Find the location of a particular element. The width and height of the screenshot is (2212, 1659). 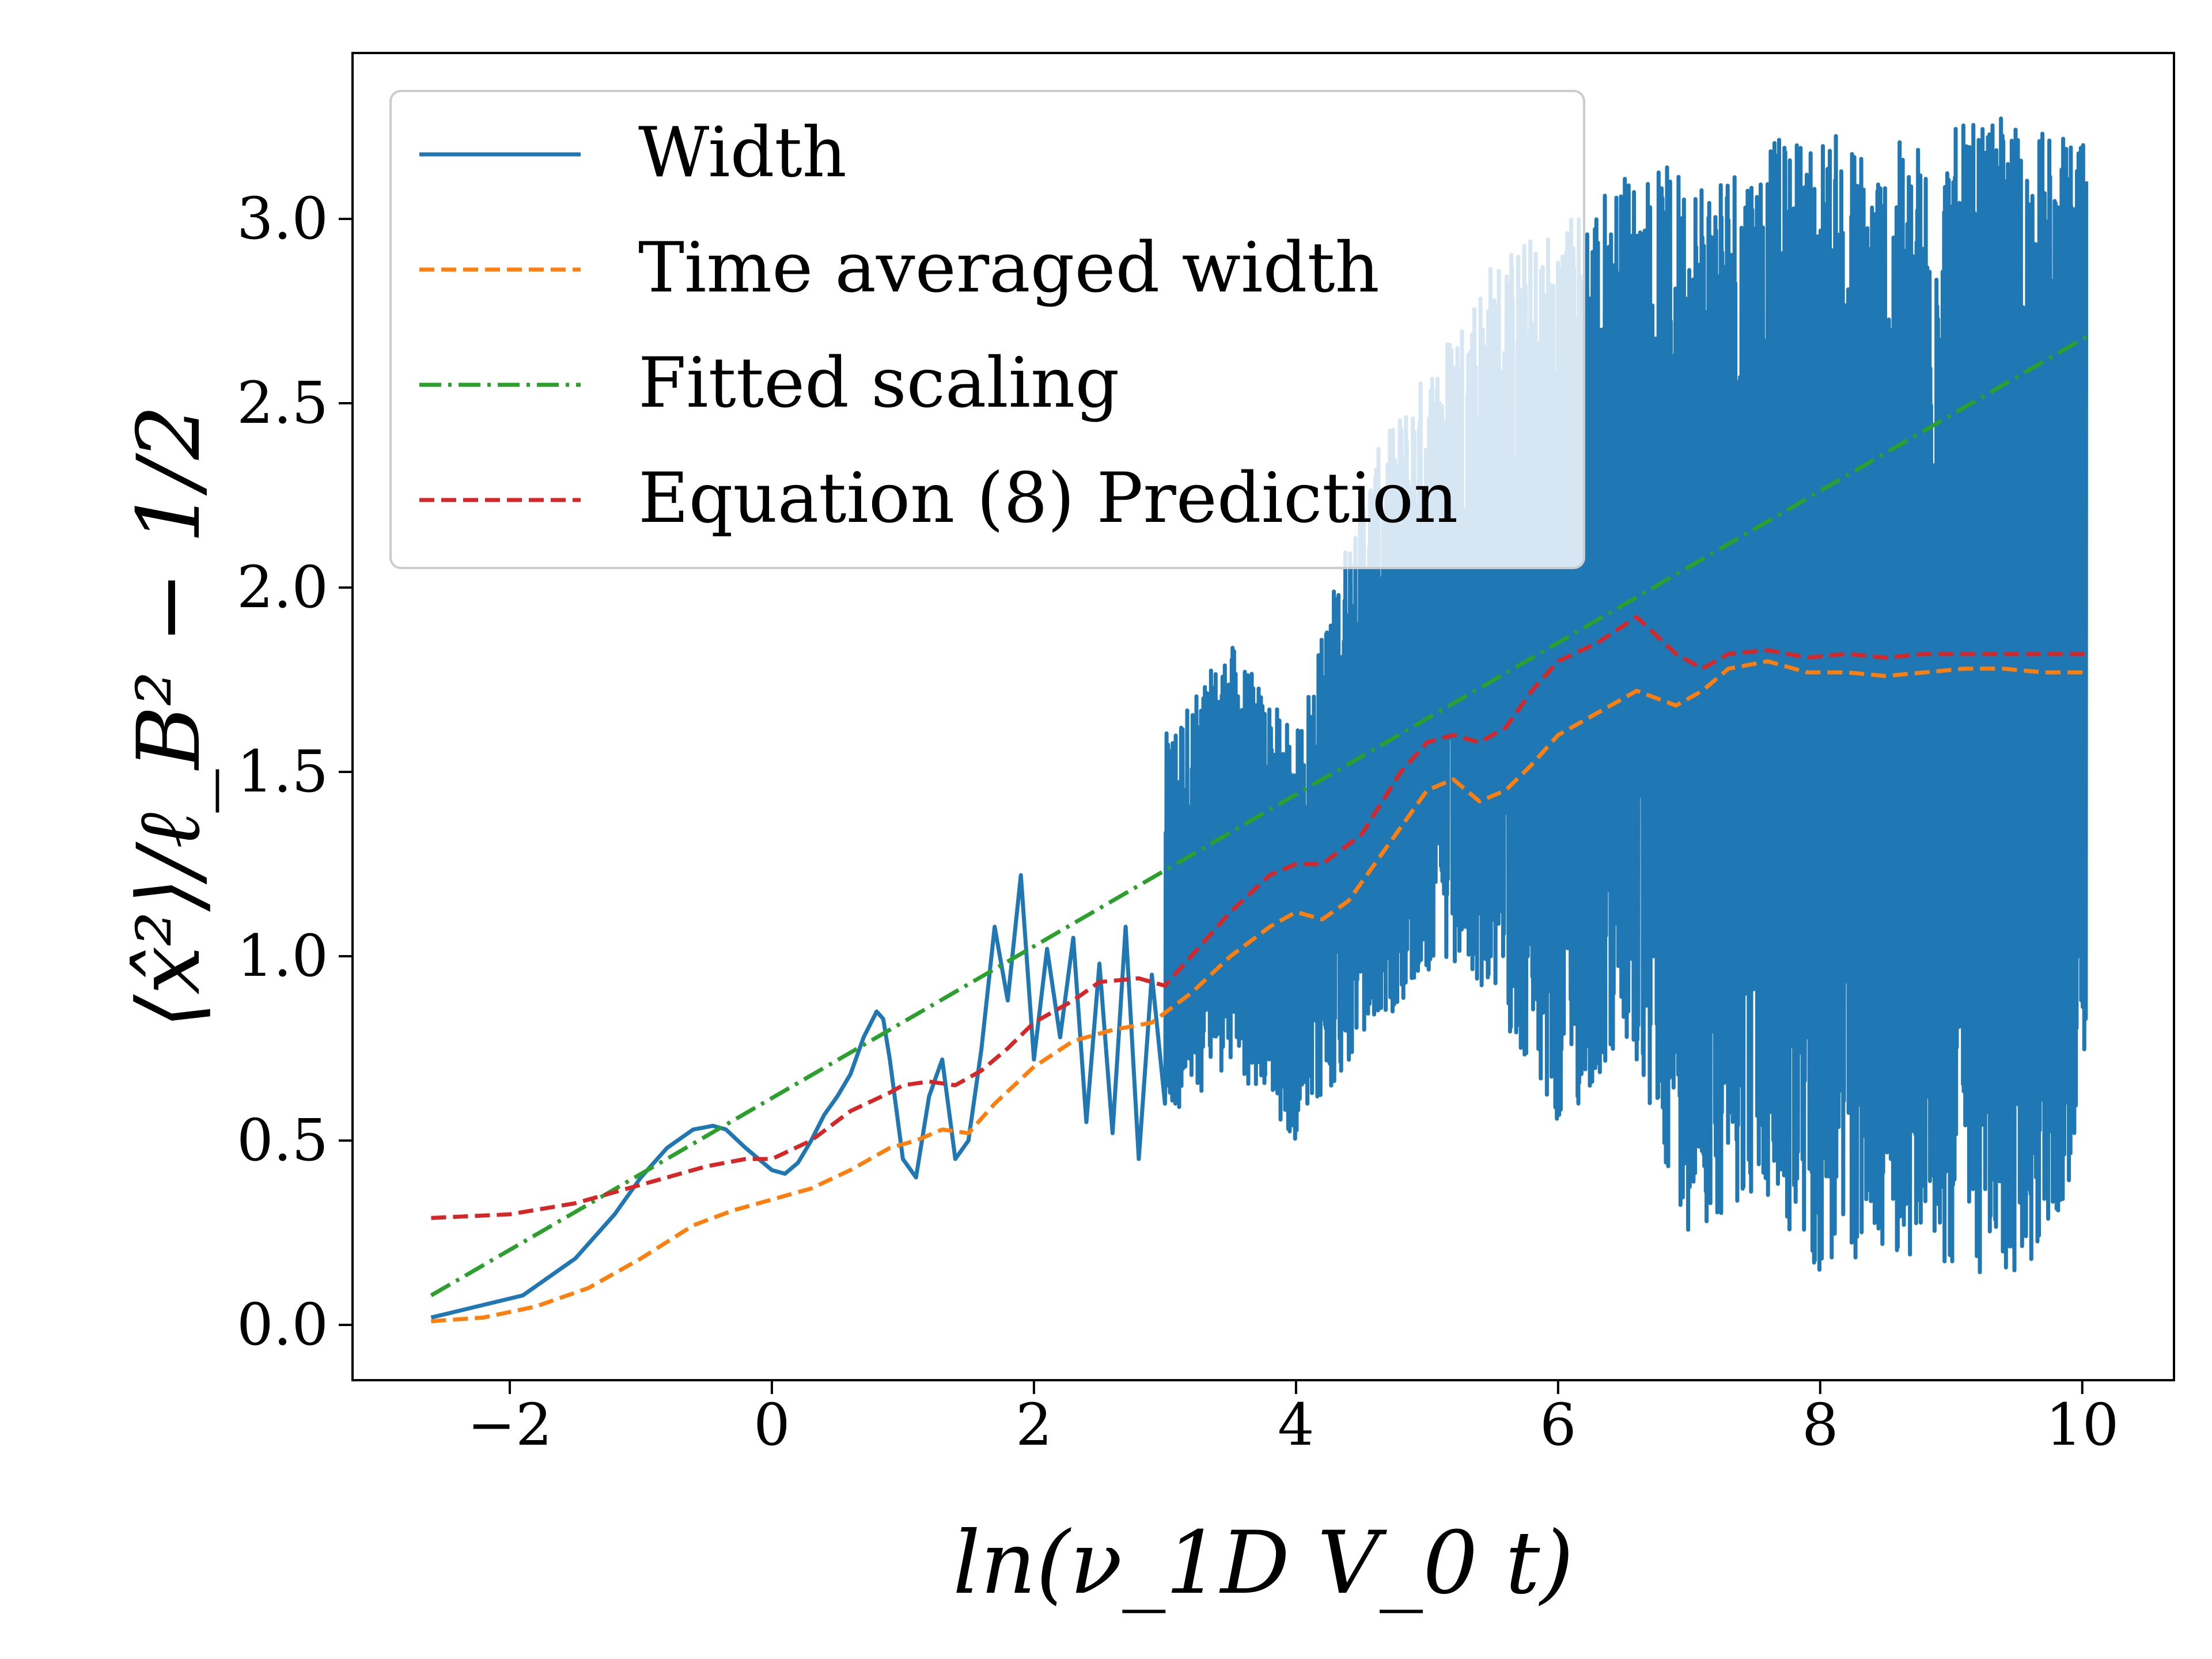

y-tick-label: 3.0 is located at coordinates (282, 218).